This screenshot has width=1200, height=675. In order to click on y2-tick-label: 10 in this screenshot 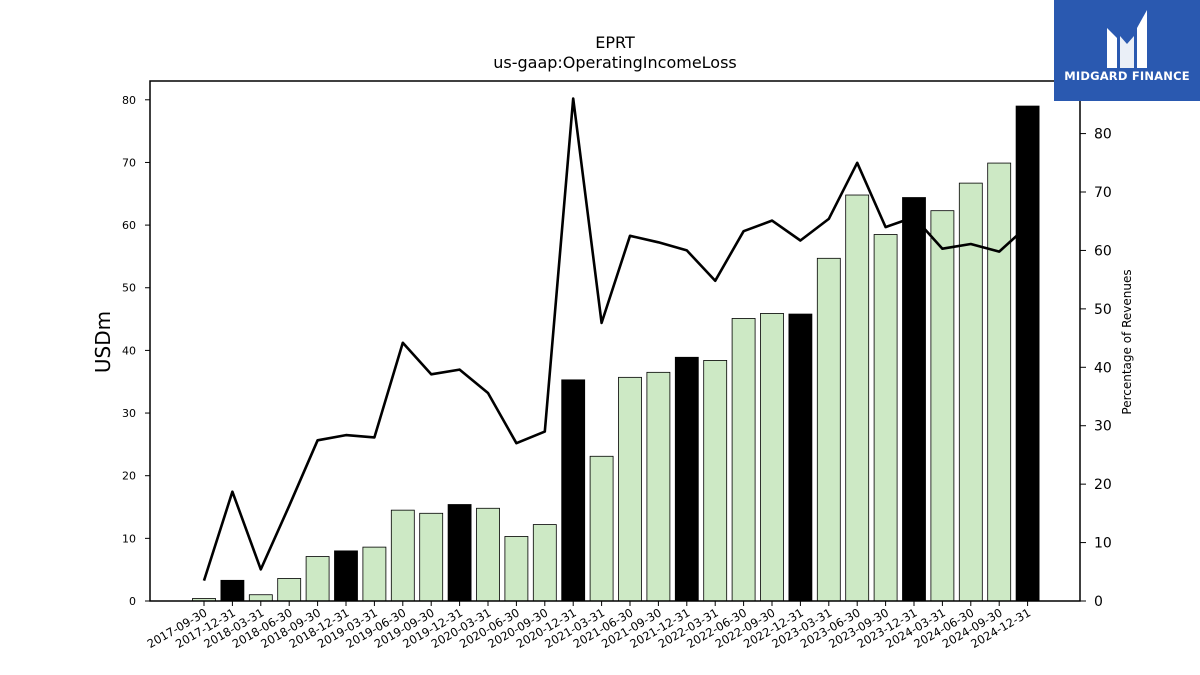, I will do `click(1103, 544)`.